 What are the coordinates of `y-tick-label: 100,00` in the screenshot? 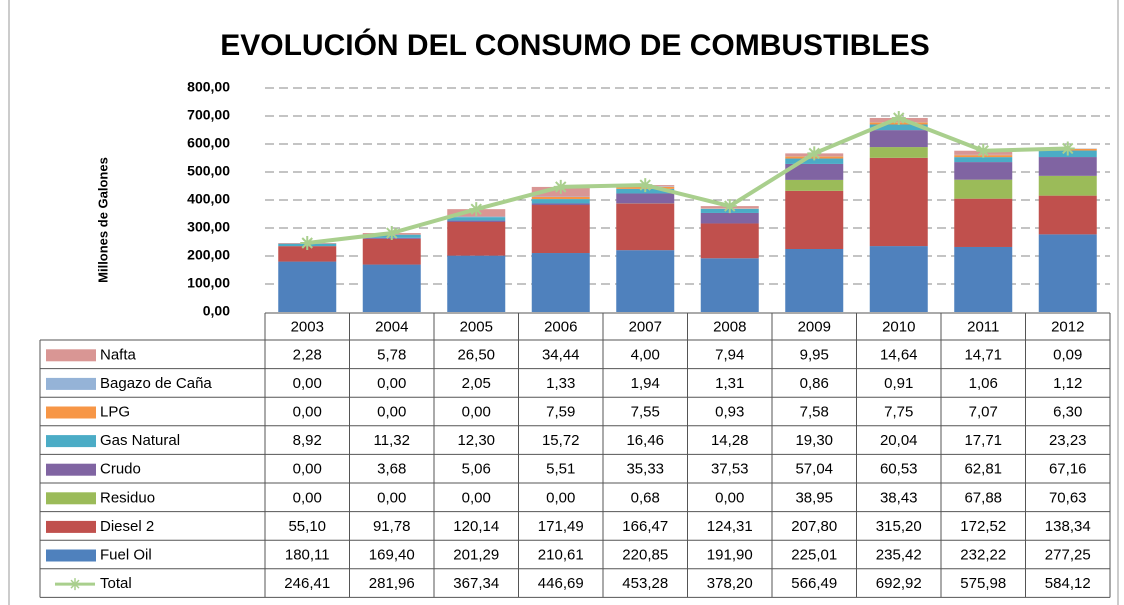 It's located at (208, 283).